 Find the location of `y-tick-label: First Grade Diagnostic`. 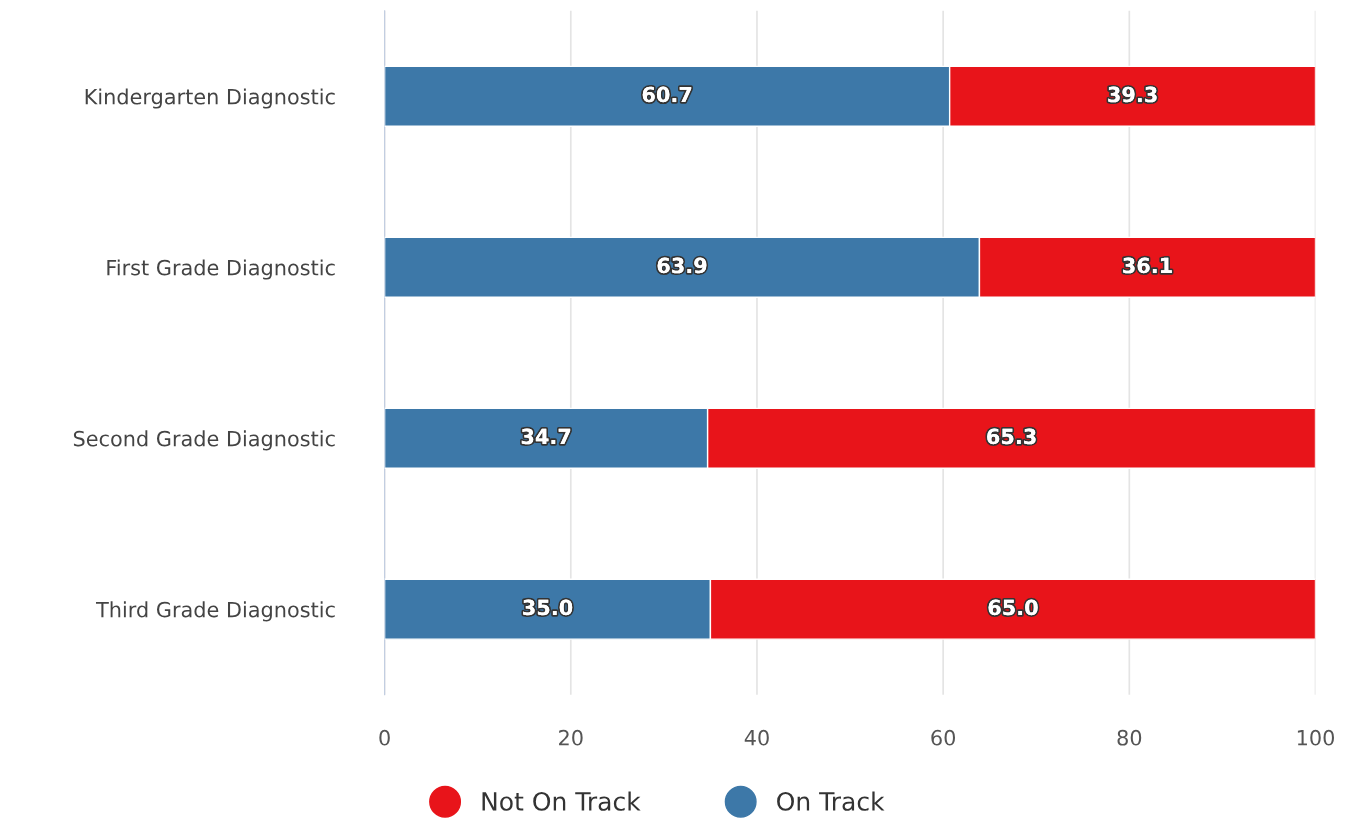

y-tick-label: First Grade Diagnostic is located at coordinates (221, 269).